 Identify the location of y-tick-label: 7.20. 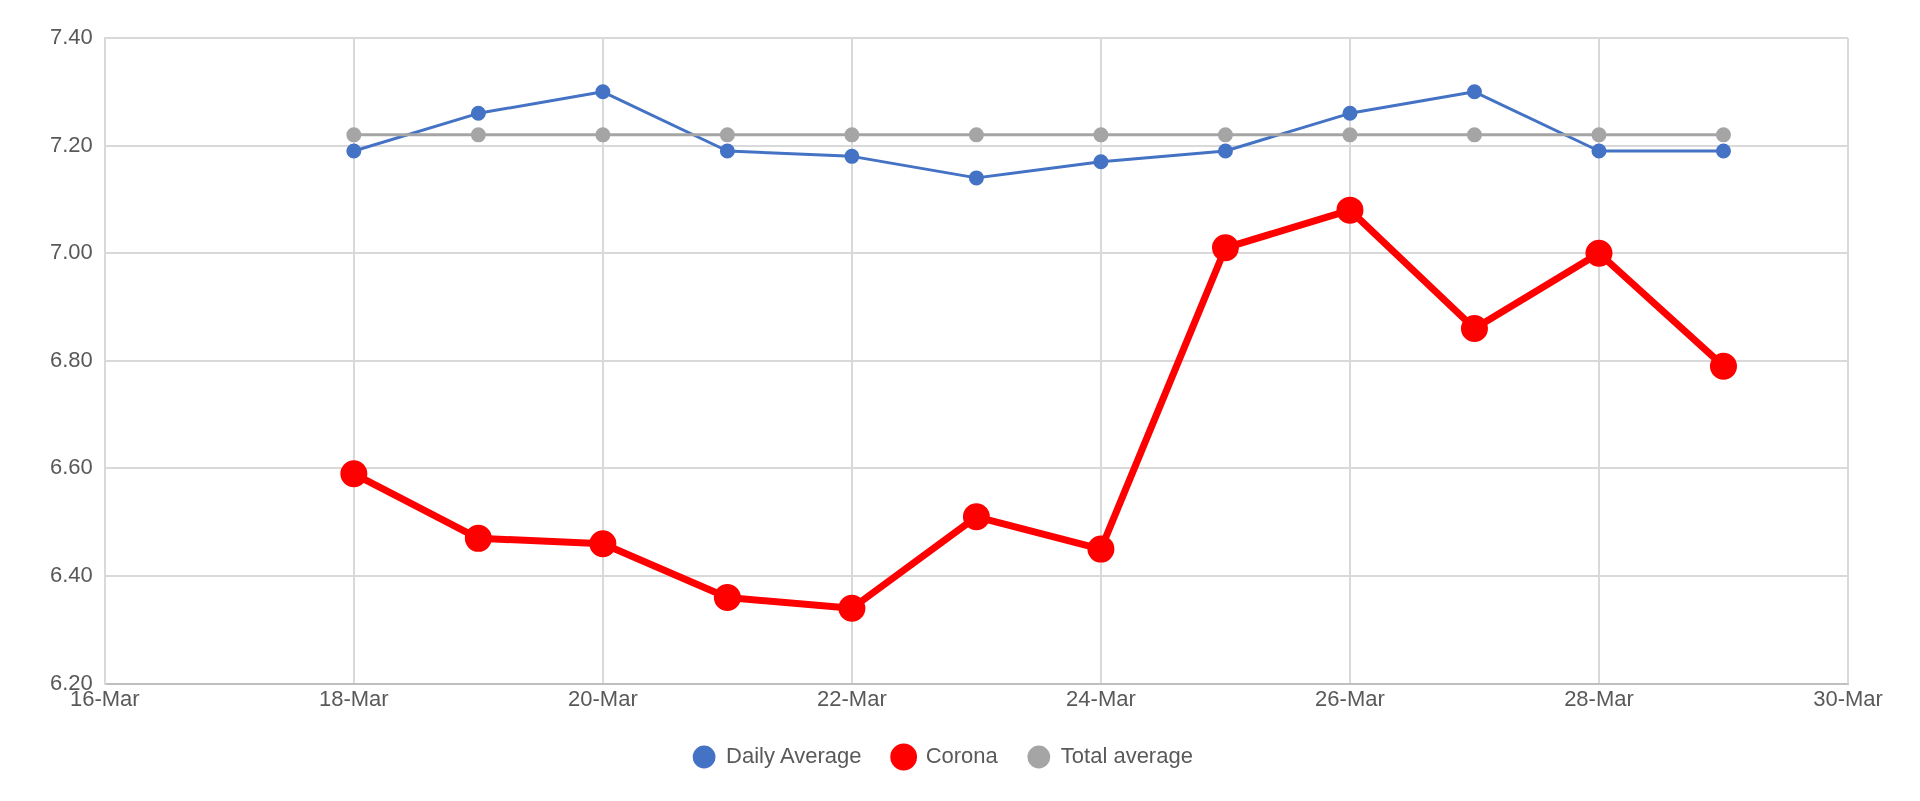
(71, 144).